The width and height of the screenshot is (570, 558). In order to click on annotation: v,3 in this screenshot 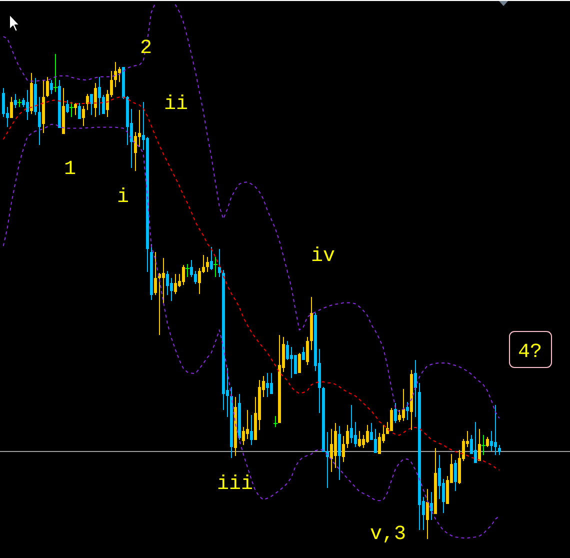, I will do `click(388, 534)`.